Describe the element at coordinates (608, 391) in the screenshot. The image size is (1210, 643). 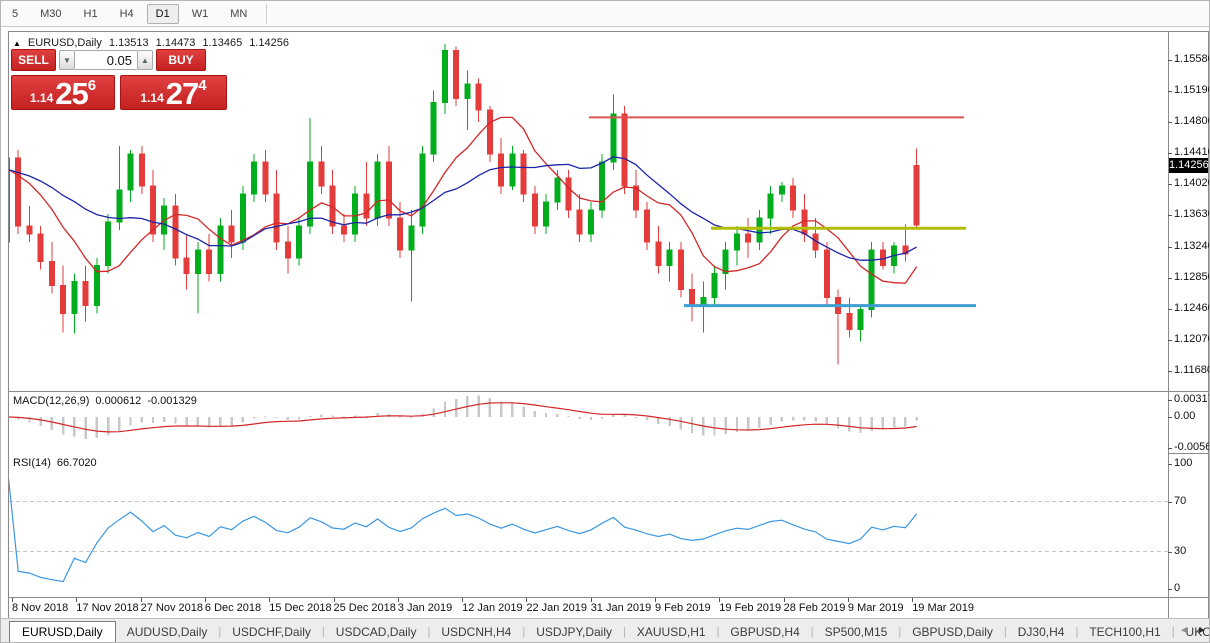
I see `macd-pane-top-border` at that location.